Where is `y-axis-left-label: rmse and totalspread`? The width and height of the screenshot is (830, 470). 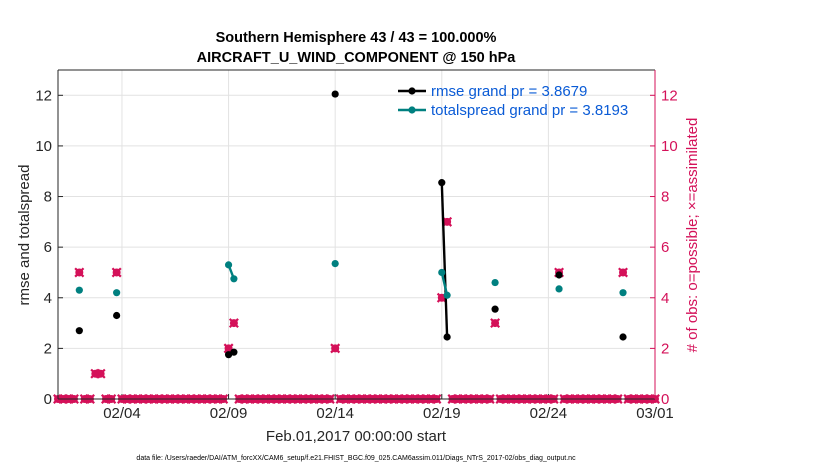
y-axis-left-label: rmse and totalspread is located at coordinates (24, 235).